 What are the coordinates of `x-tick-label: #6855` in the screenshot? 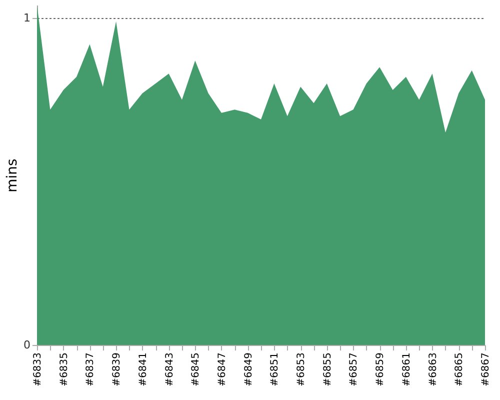 It's located at (328, 369).